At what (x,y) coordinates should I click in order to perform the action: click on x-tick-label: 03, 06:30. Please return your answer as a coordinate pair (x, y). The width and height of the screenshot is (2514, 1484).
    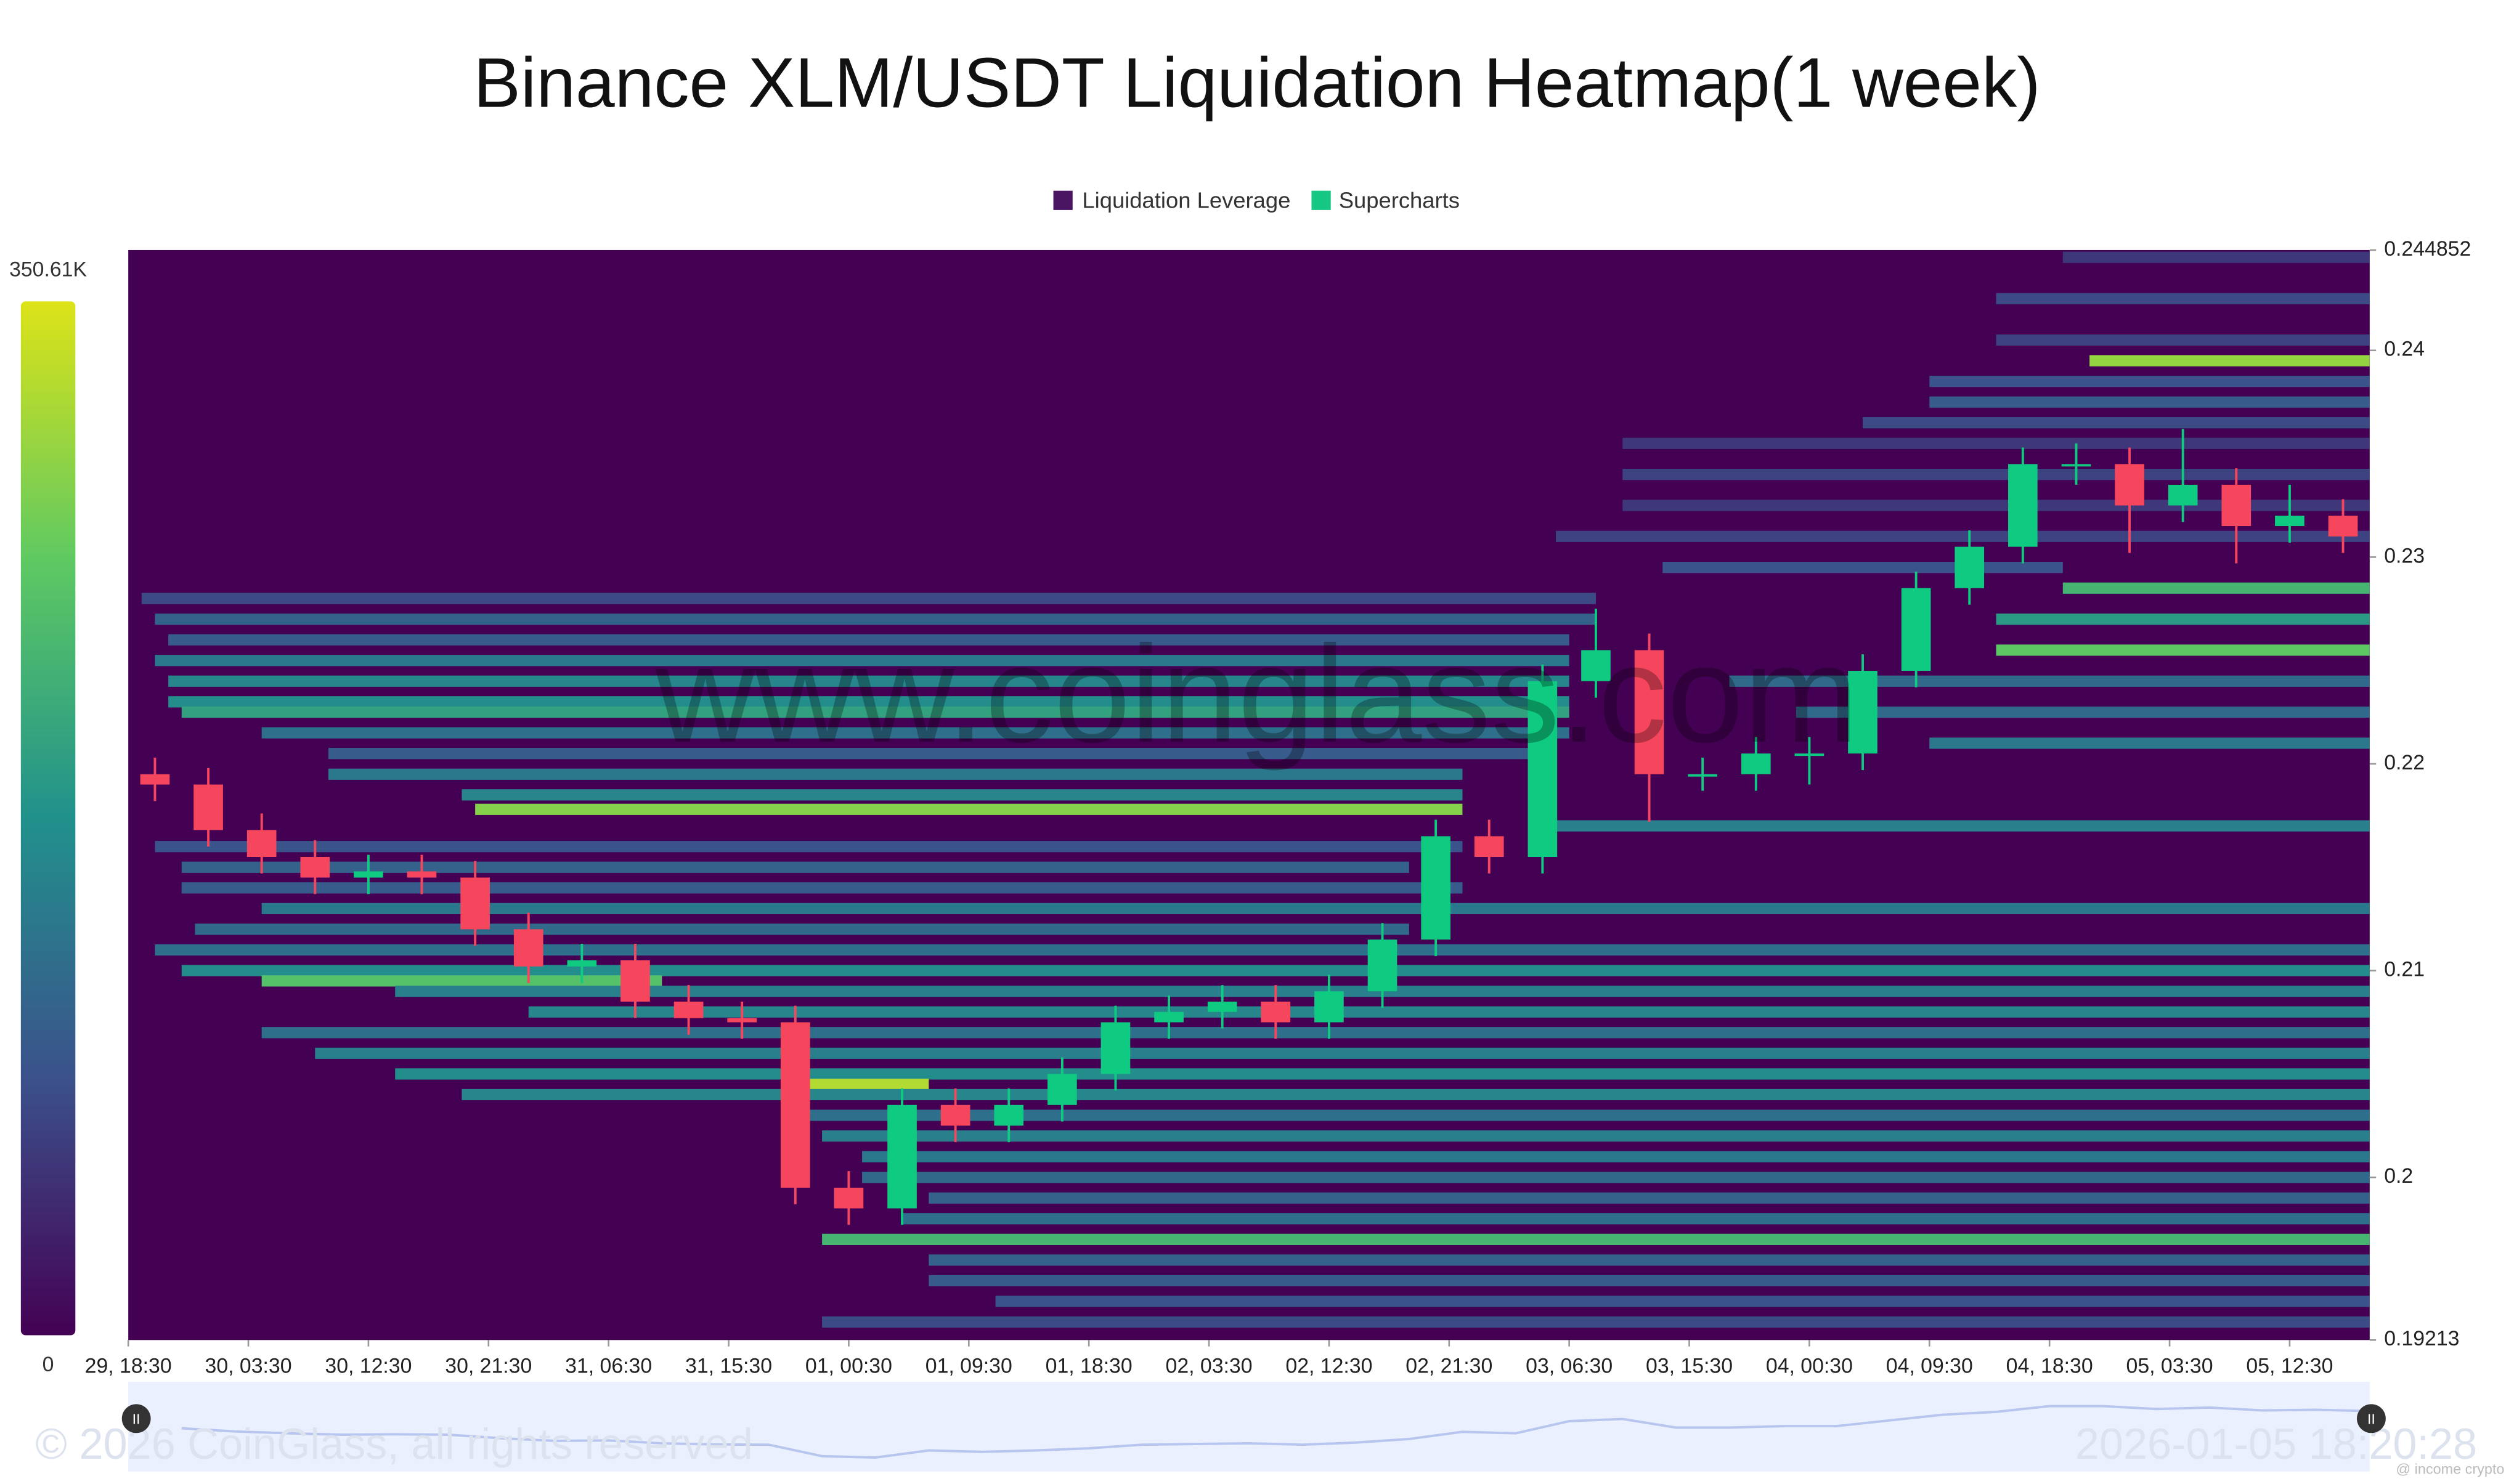
    Looking at the image, I should click on (1569, 1365).